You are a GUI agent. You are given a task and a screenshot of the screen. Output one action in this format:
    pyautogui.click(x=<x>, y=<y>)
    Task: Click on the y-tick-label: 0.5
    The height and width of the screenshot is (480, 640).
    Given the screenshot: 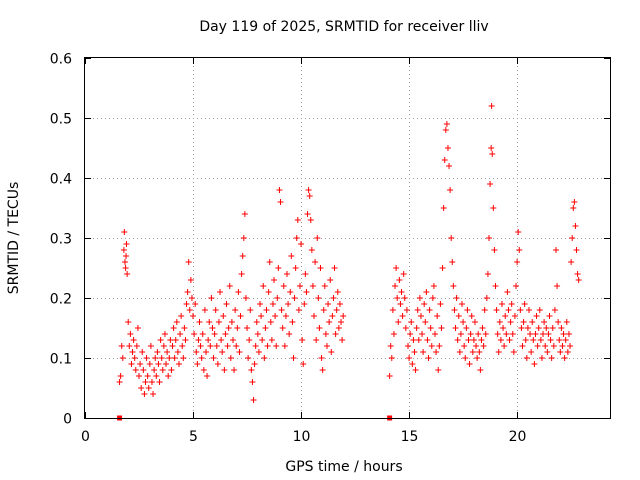 What is the action you would take?
    pyautogui.click(x=61, y=120)
    